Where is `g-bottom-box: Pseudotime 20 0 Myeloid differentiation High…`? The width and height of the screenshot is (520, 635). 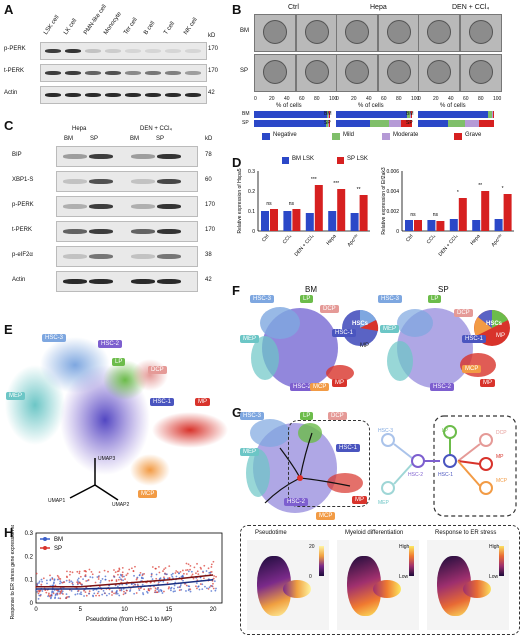 g-bottom-box: Pseudotime 20 0 Myeloid differentiation High… is located at coordinates (380, 580).